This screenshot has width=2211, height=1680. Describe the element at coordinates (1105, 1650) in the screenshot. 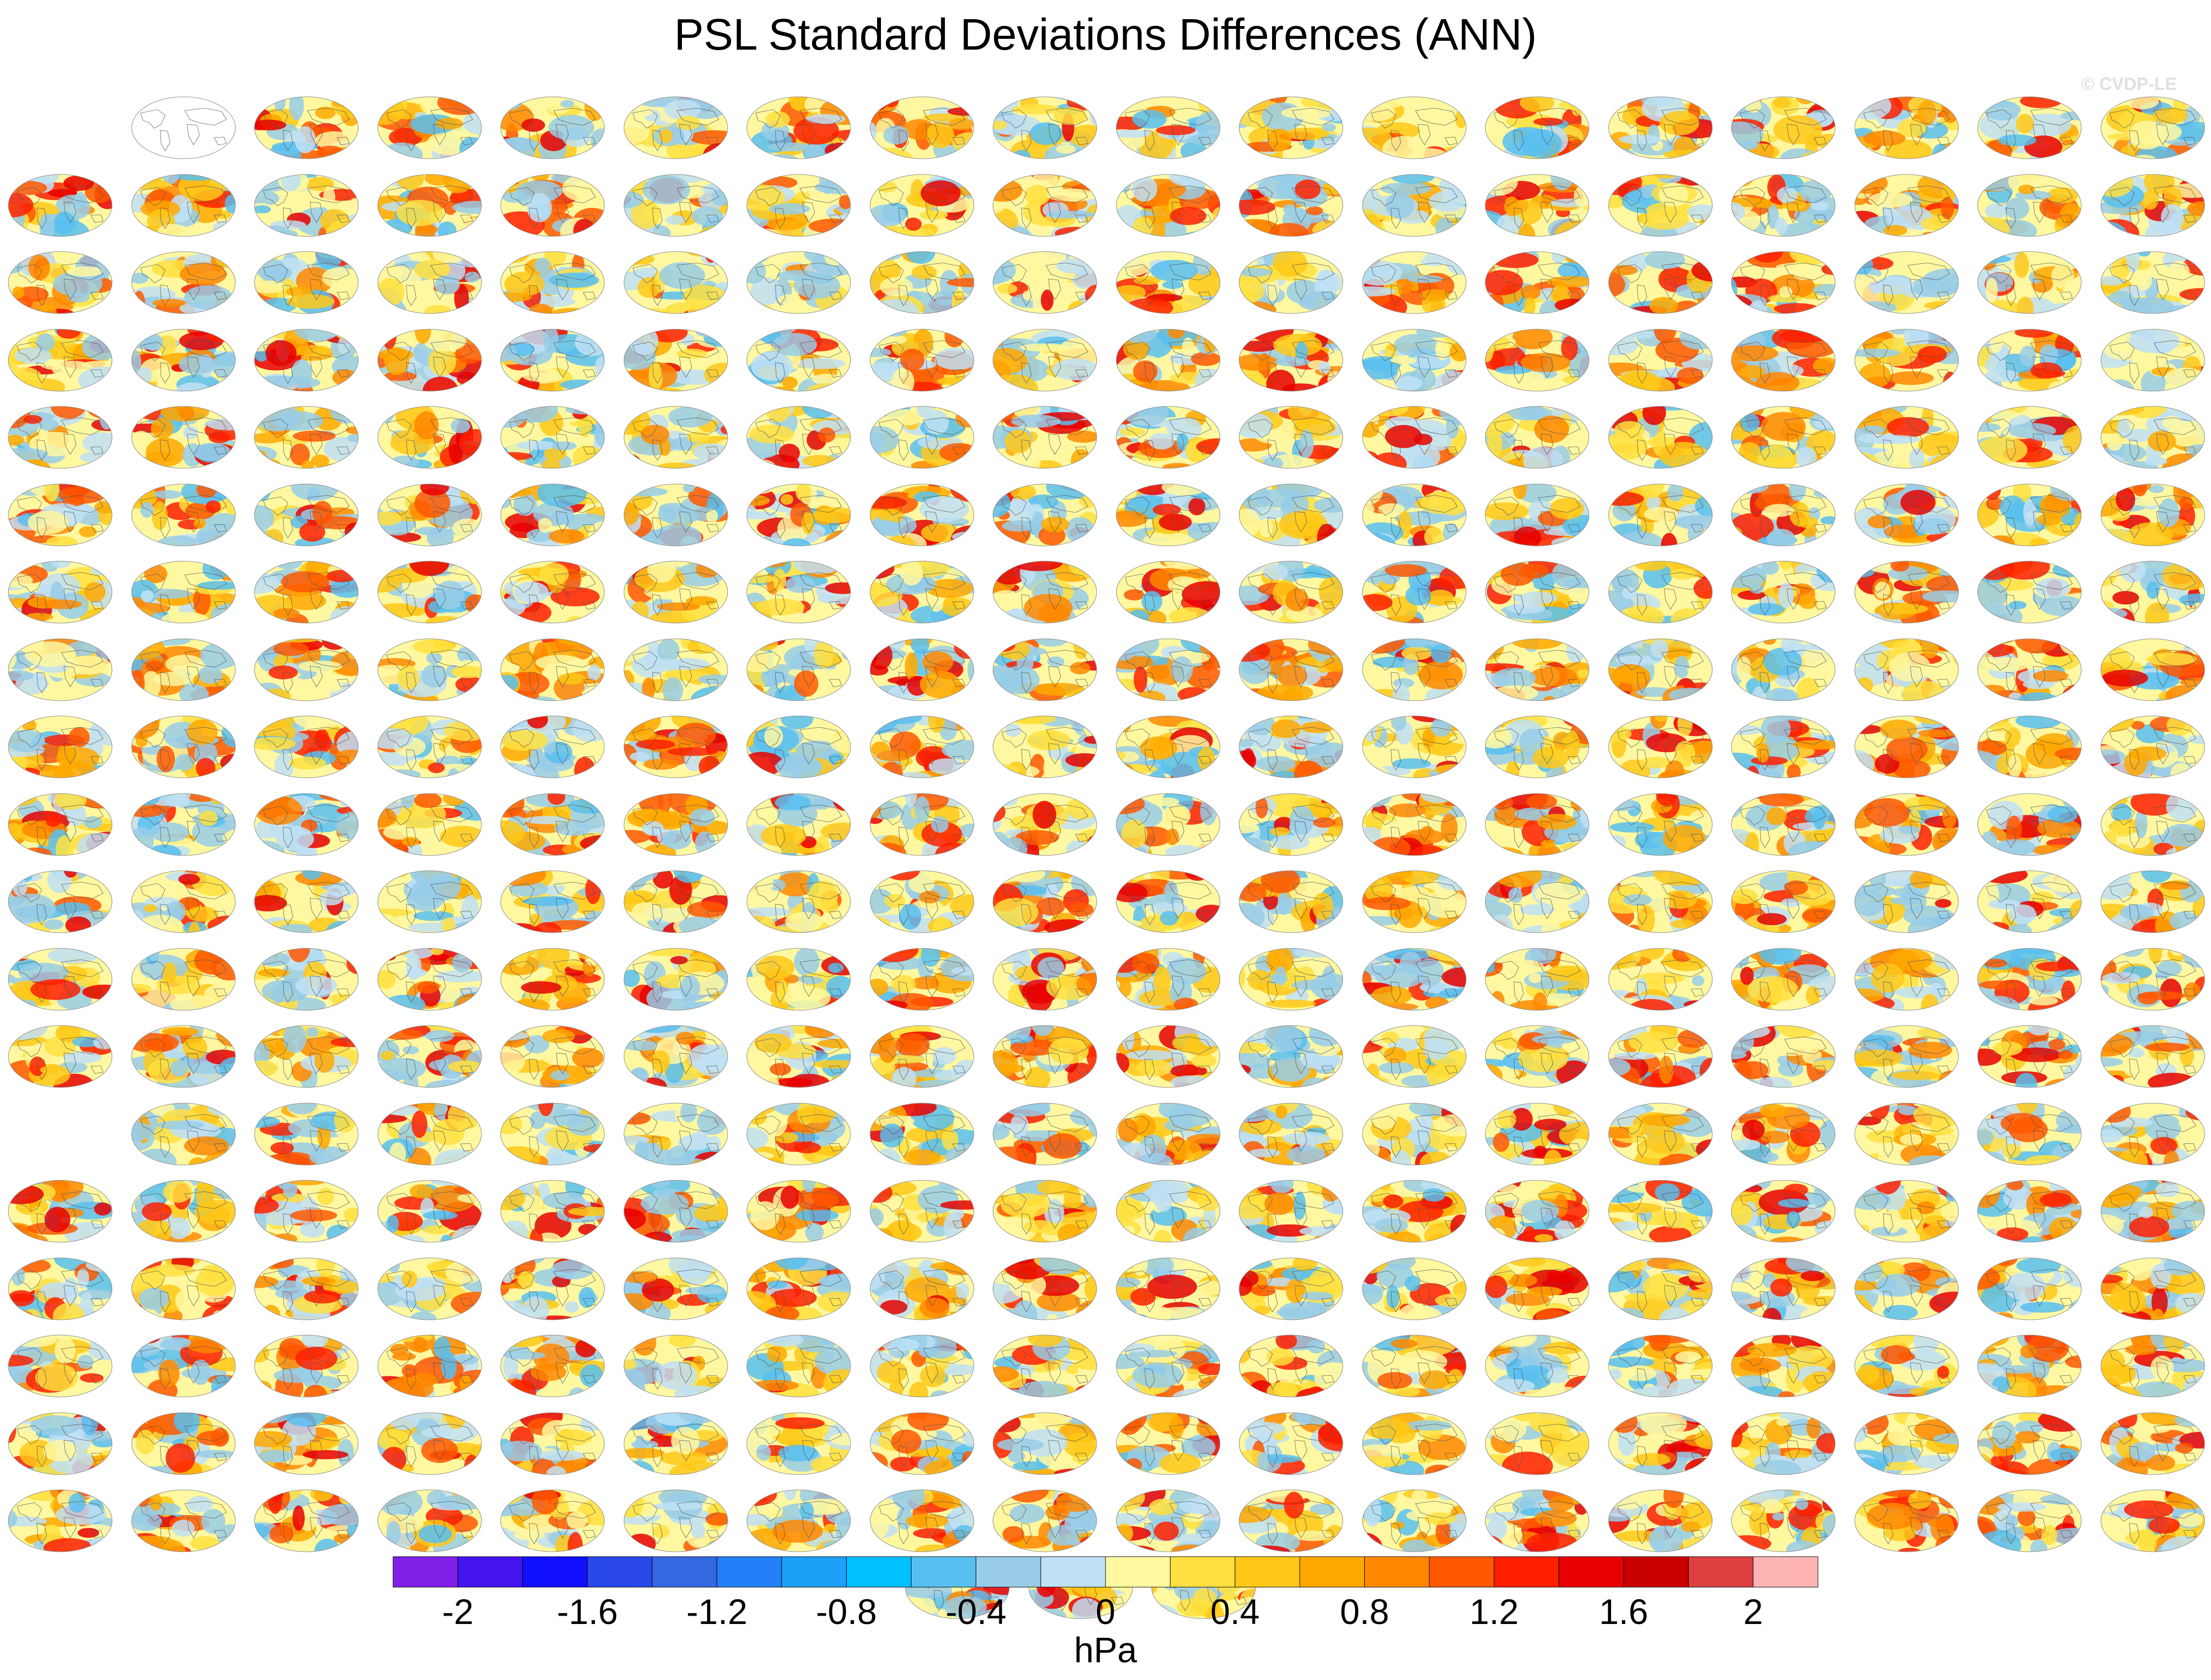

I see `colorbar-units-label: hPa` at that location.